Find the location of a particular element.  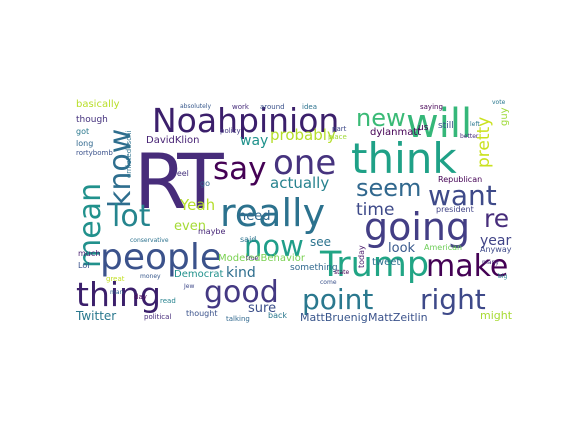

word: good is located at coordinates (241, 292).